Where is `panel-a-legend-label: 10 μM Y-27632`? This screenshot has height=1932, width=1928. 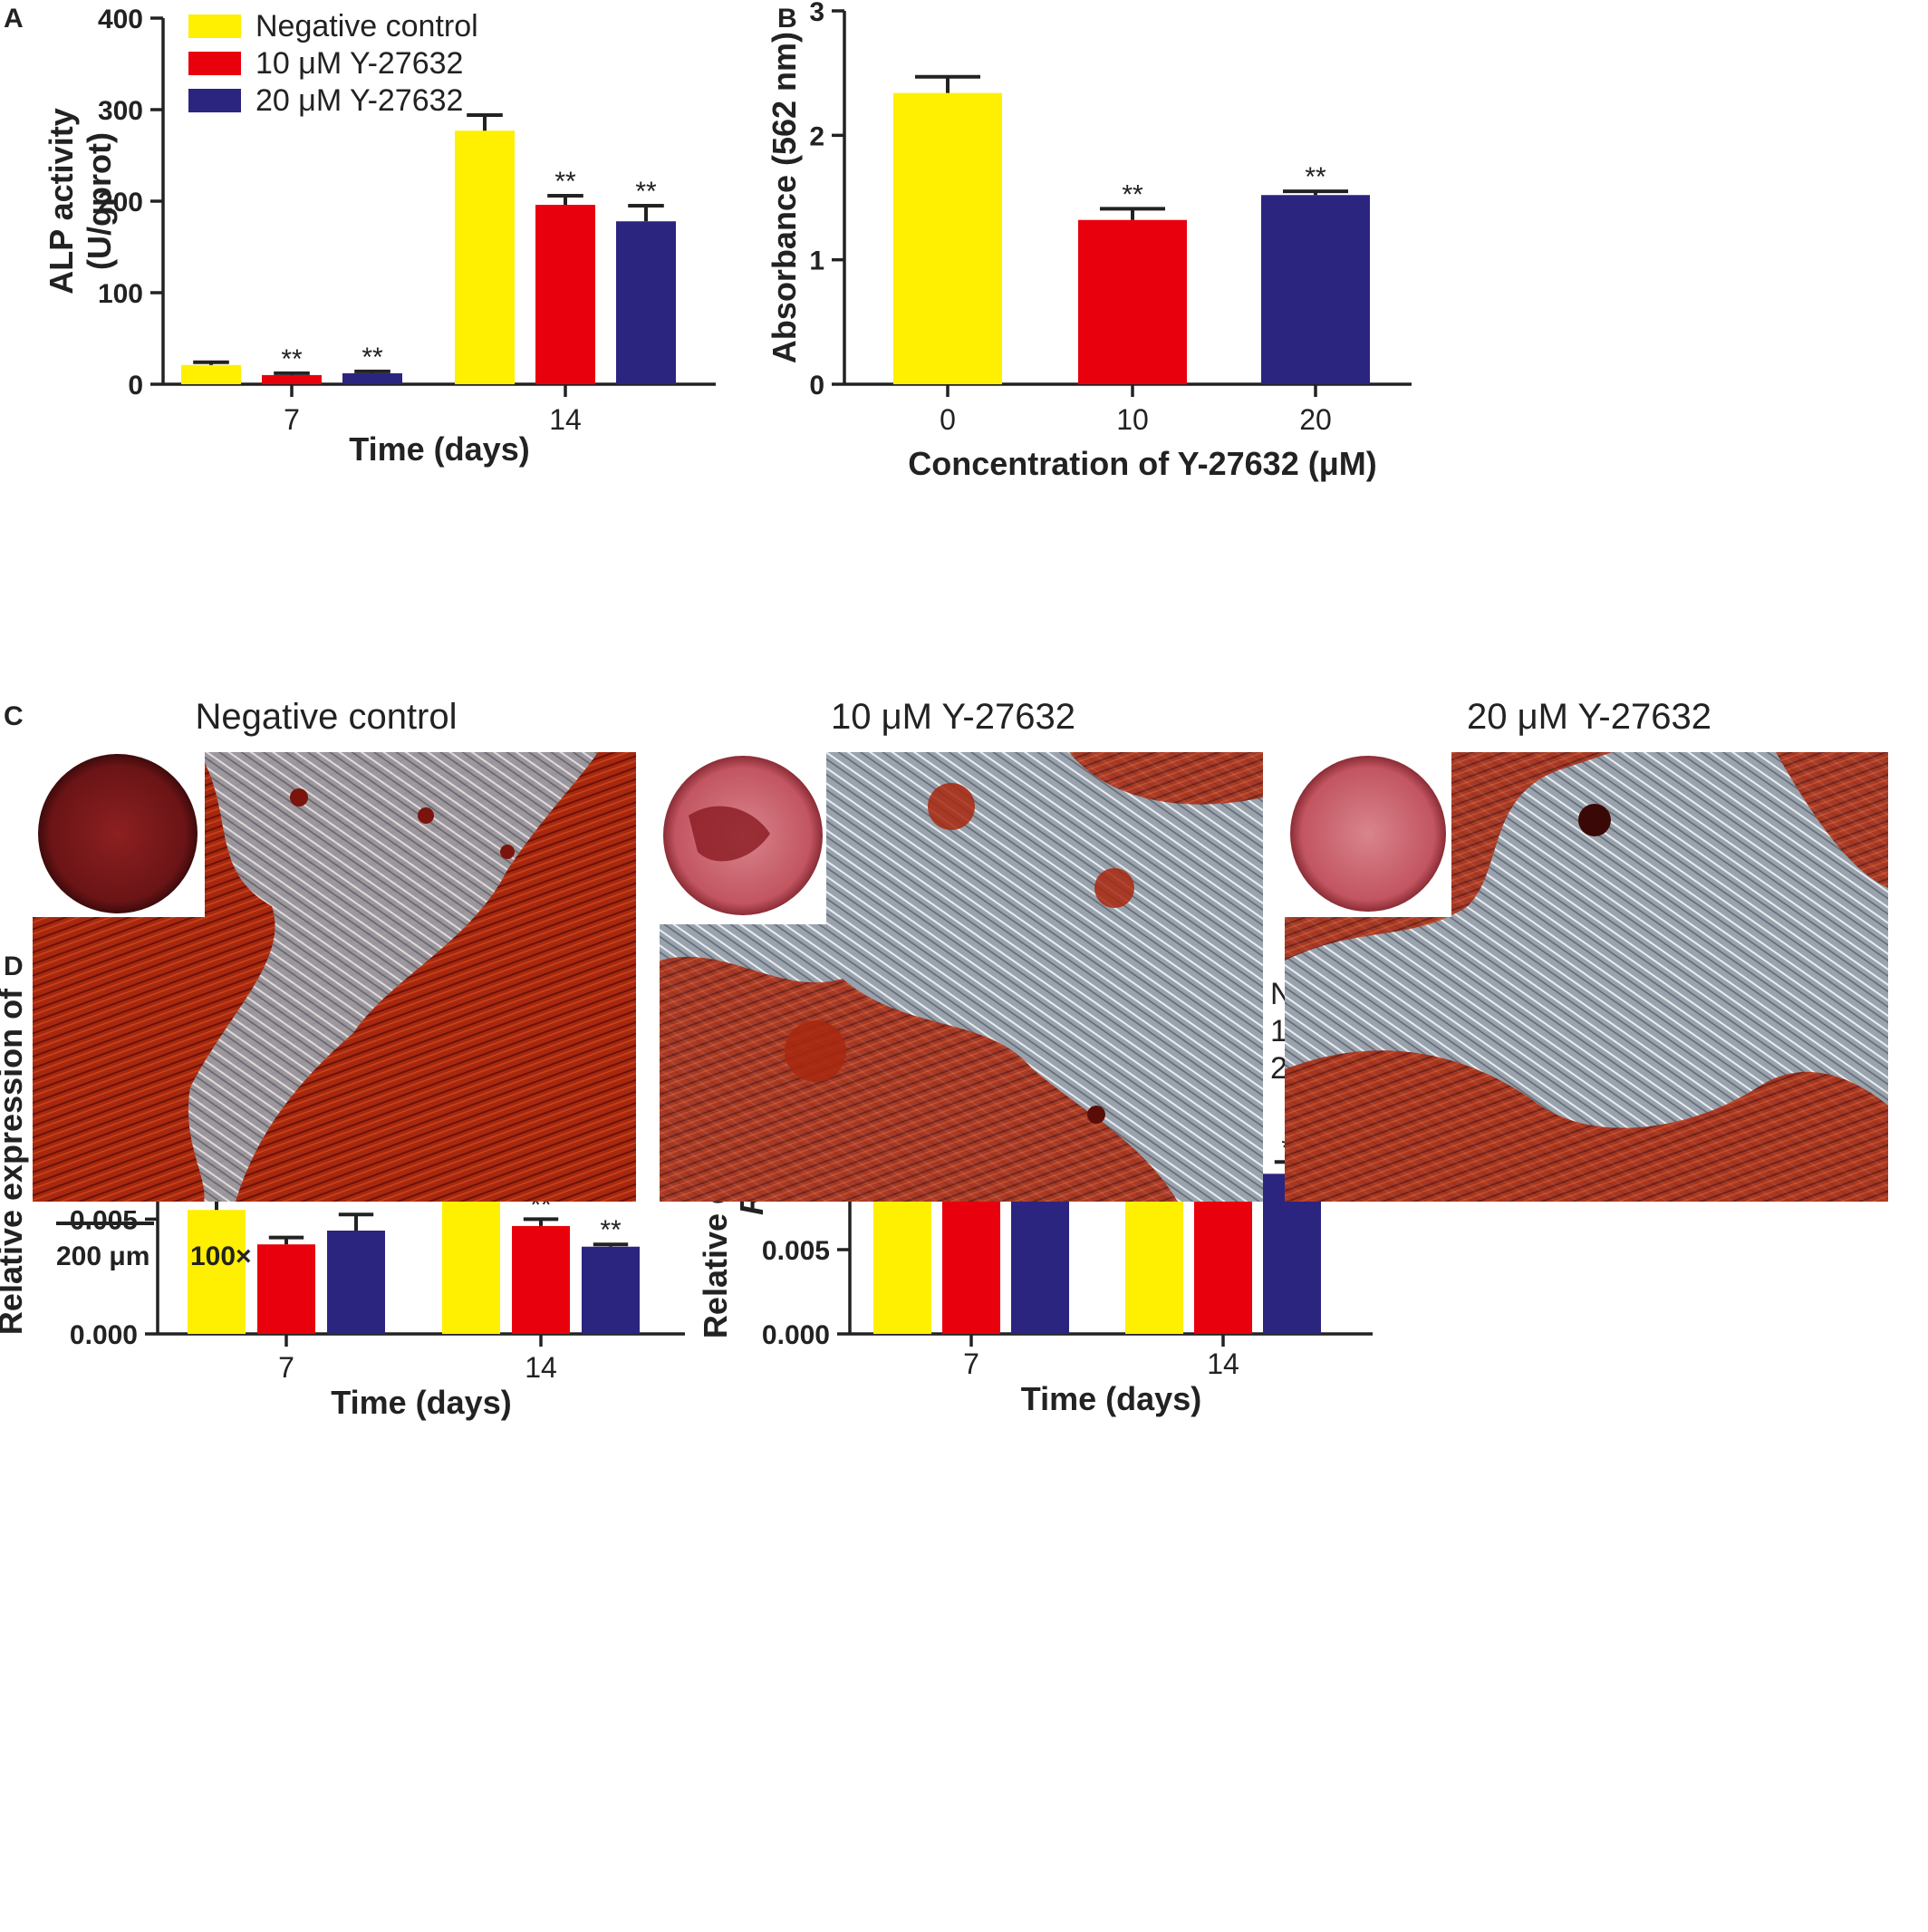 panel-a-legend-label: 10 μM Y-27632 is located at coordinates (359, 64).